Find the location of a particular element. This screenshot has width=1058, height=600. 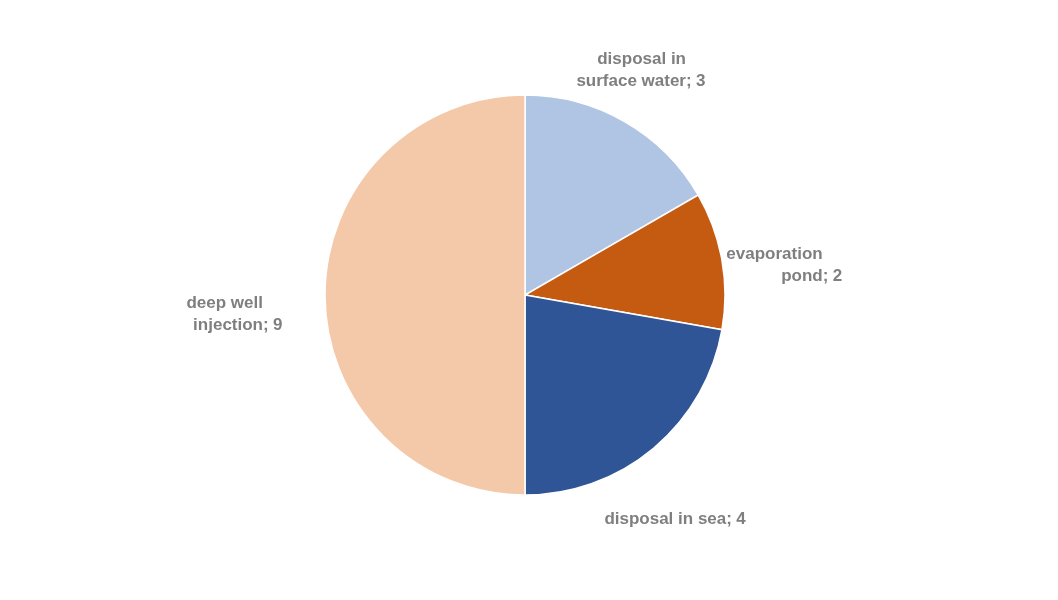

data-label: 4 is located at coordinates (741, 519).